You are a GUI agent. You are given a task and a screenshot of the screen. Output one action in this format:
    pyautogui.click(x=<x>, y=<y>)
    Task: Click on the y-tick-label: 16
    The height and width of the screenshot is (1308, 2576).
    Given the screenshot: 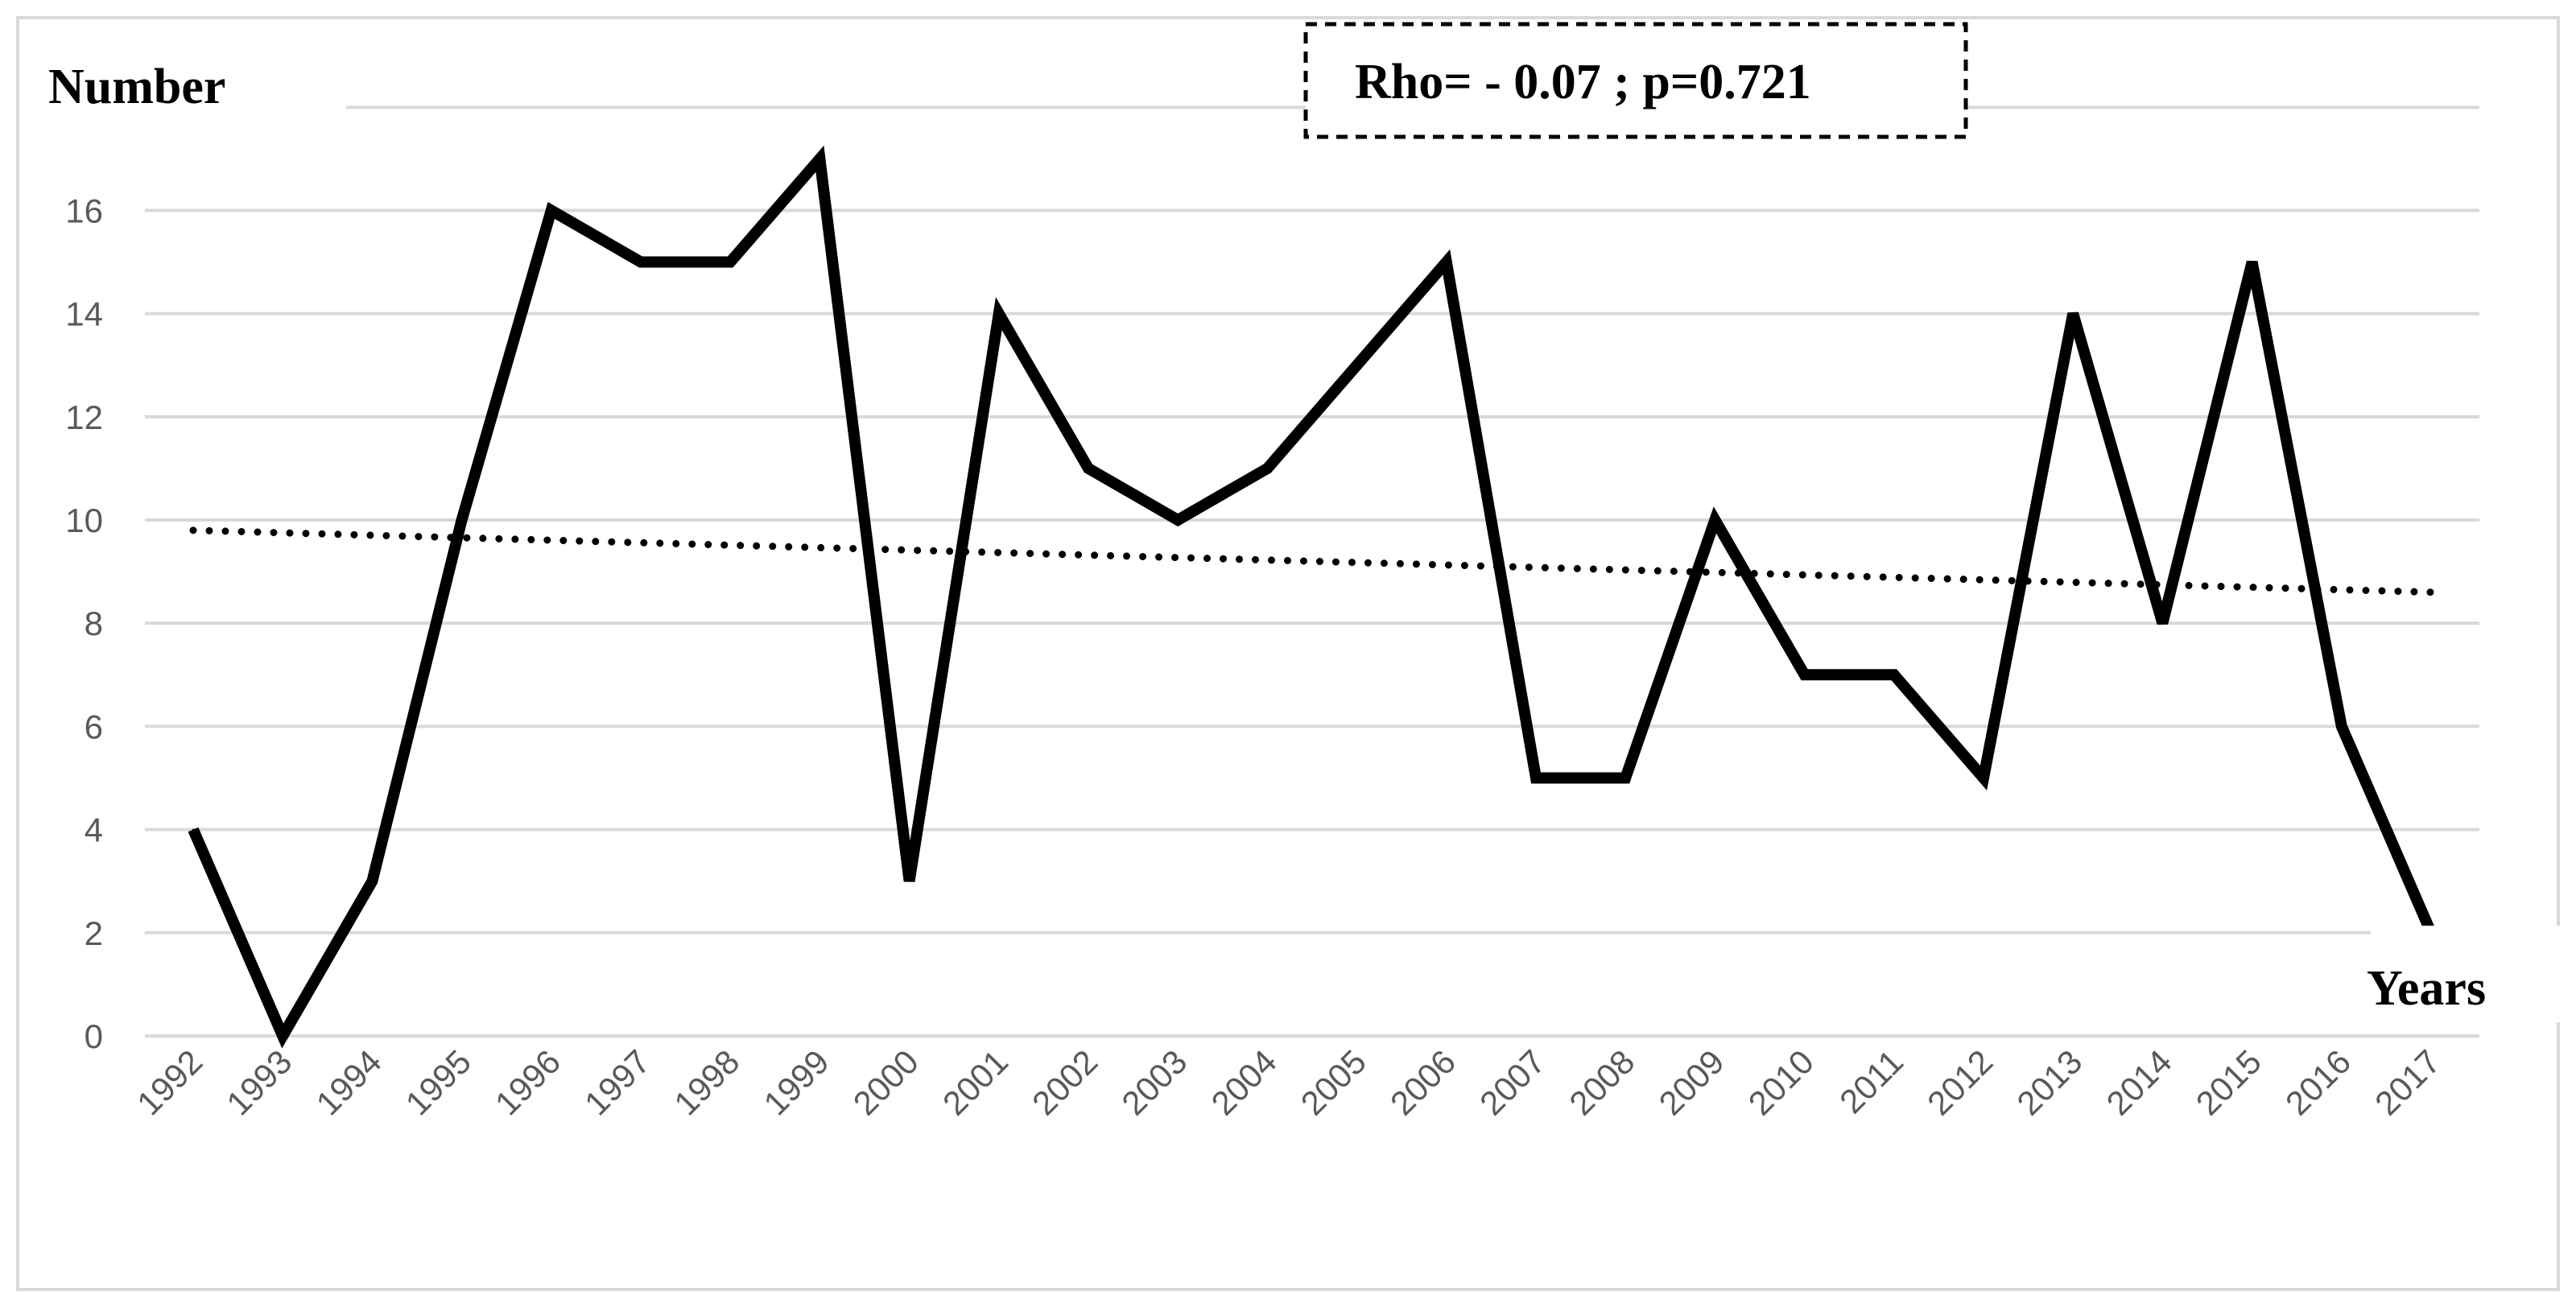 What is the action you would take?
    pyautogui.click(x=84, y=210)
    